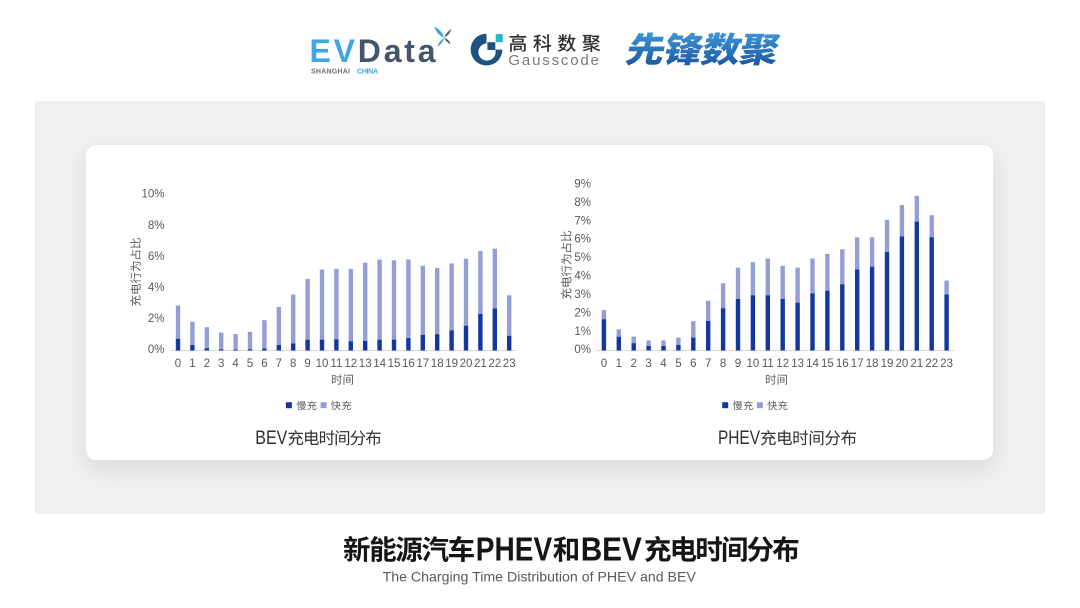 Image resolution: width=1080 pixels, height=608 pixels. I want to click on svg-text: EVData, so click(374, 51).